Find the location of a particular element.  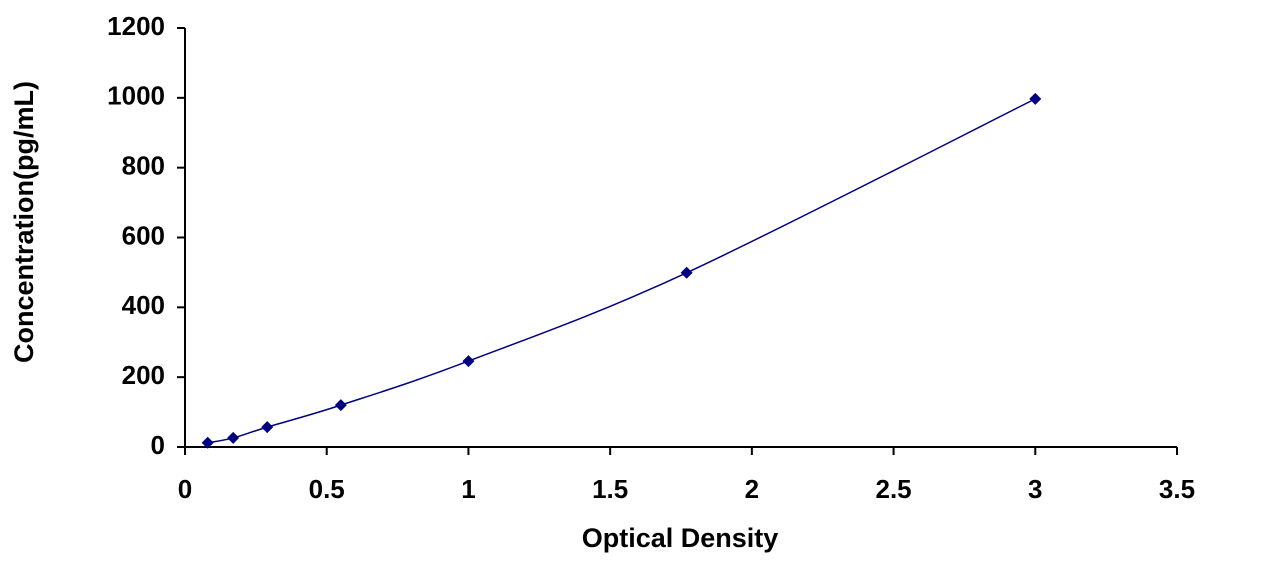

x-tick-label: 1.5 is located at coordinates (610, 489).